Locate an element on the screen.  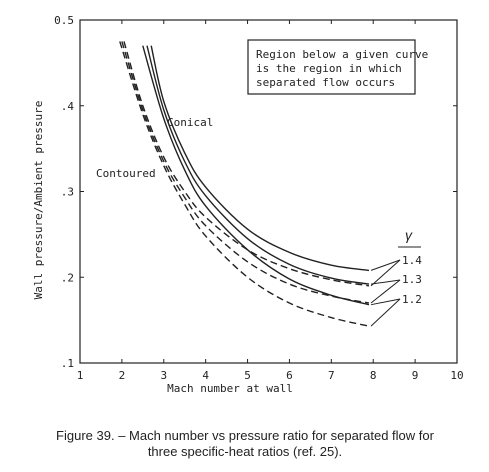
x-tick-label: 10 is located at coordinates (456, 375).